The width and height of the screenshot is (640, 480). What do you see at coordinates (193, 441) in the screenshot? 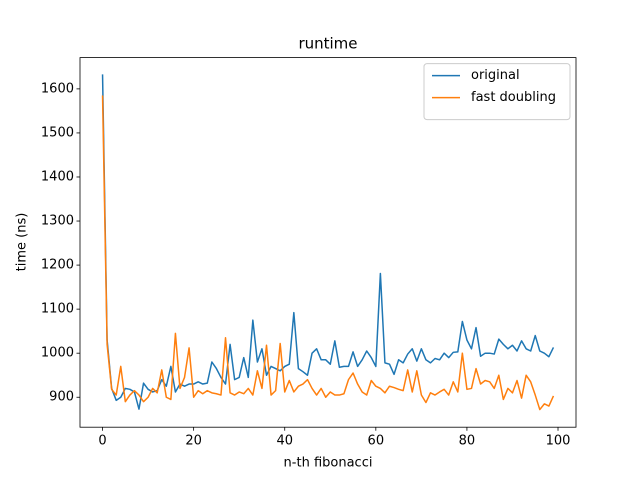
I see `x-tick-label: 20` at bounding box center [193, 441].